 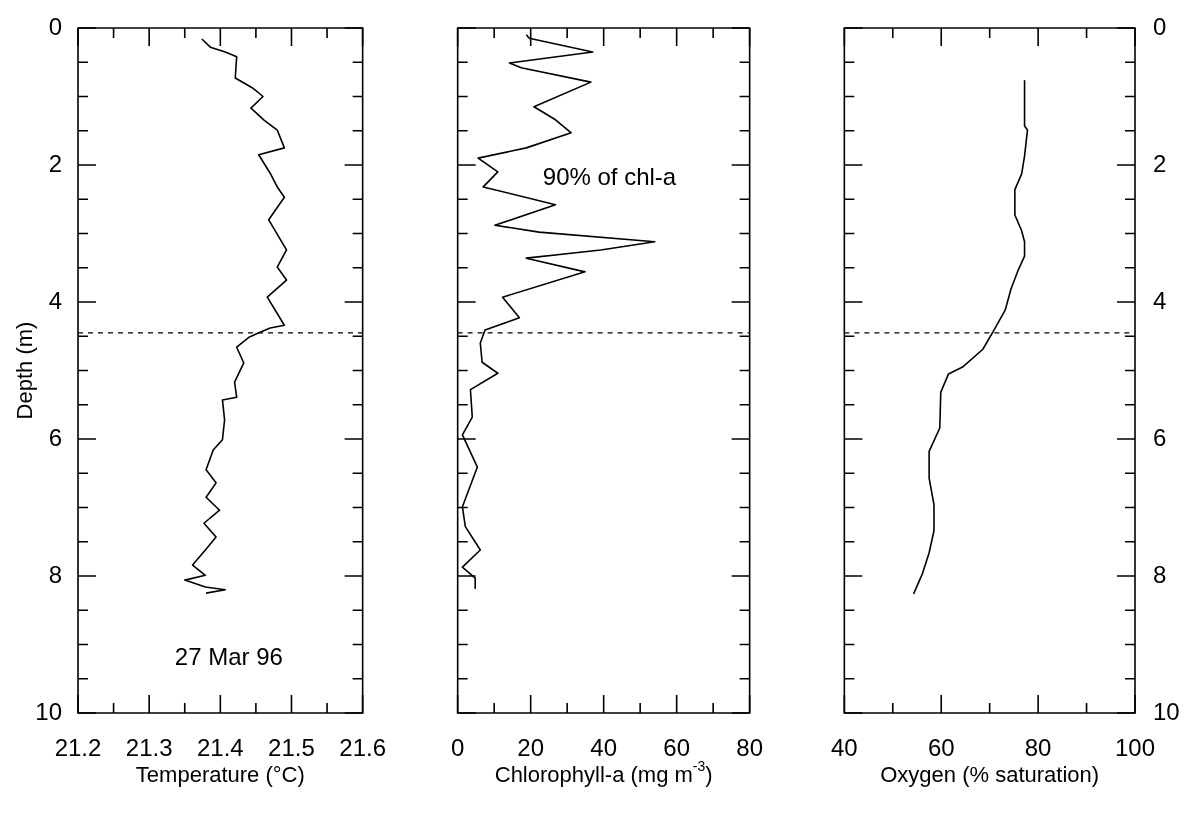 I want to click on annotation: 27 Mar 96, so click(x=228, y=656).